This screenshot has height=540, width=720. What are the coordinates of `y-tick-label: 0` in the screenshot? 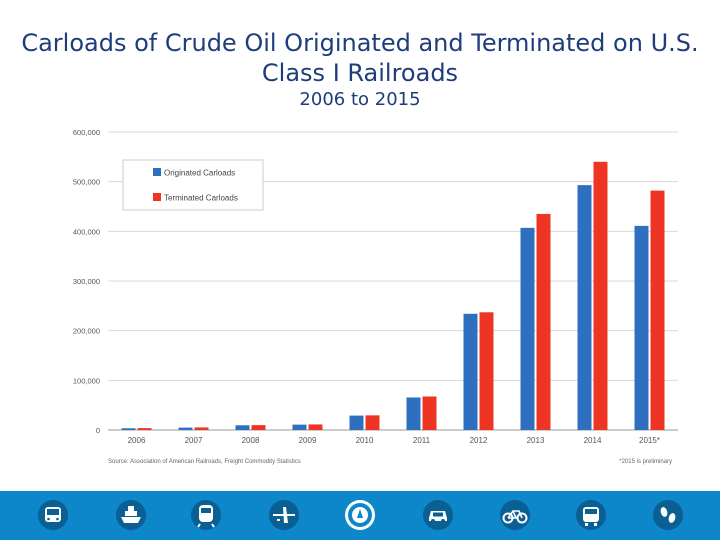 It's located at (98, 430).